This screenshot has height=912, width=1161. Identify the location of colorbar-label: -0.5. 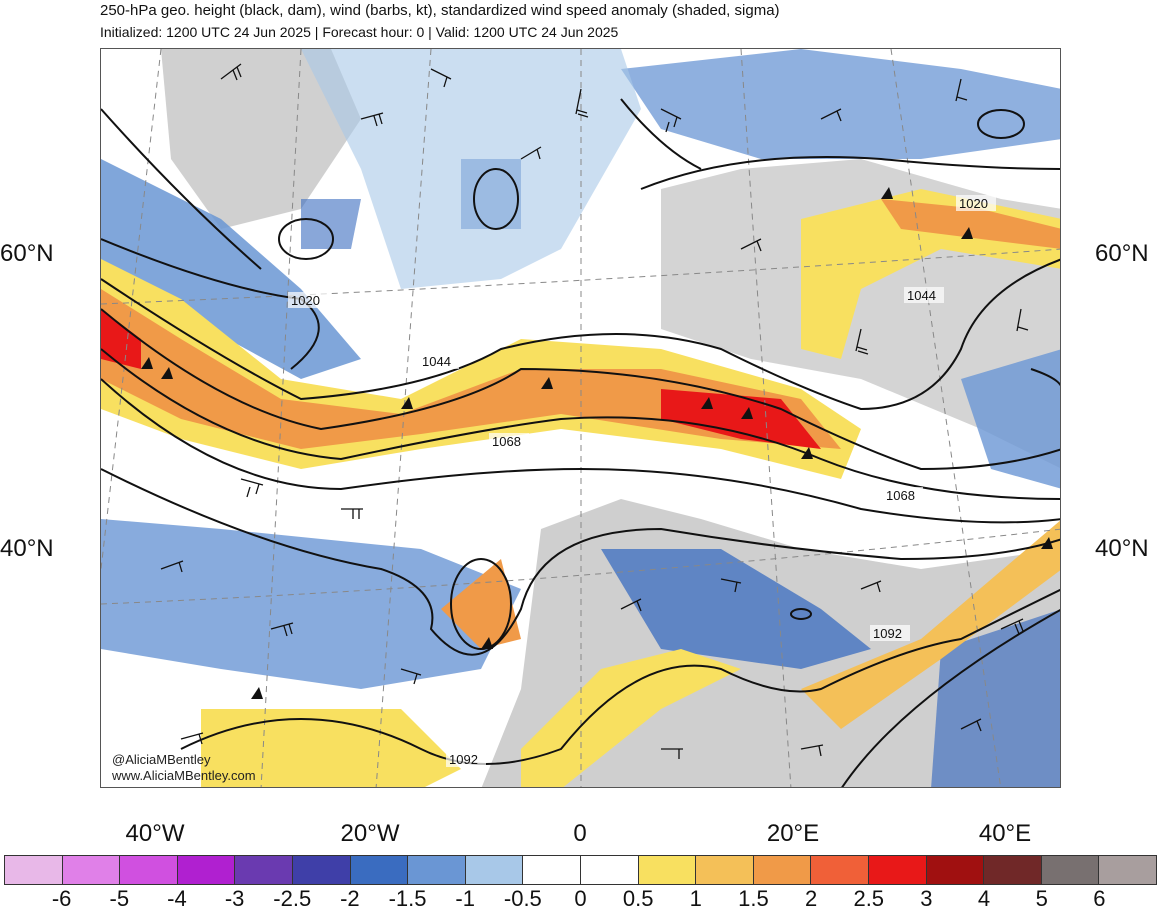
(522, 898).